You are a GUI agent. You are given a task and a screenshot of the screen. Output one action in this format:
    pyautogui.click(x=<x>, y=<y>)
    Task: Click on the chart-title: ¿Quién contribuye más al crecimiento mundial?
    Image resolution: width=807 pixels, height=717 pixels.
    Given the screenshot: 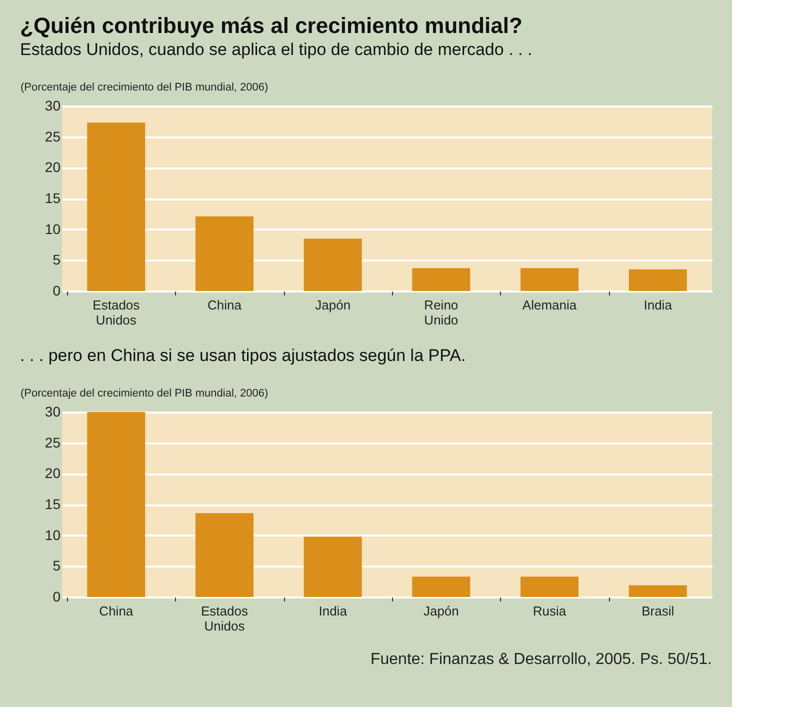 What is the action you would take?
    pyautogui.click(x=271, y=25)
    